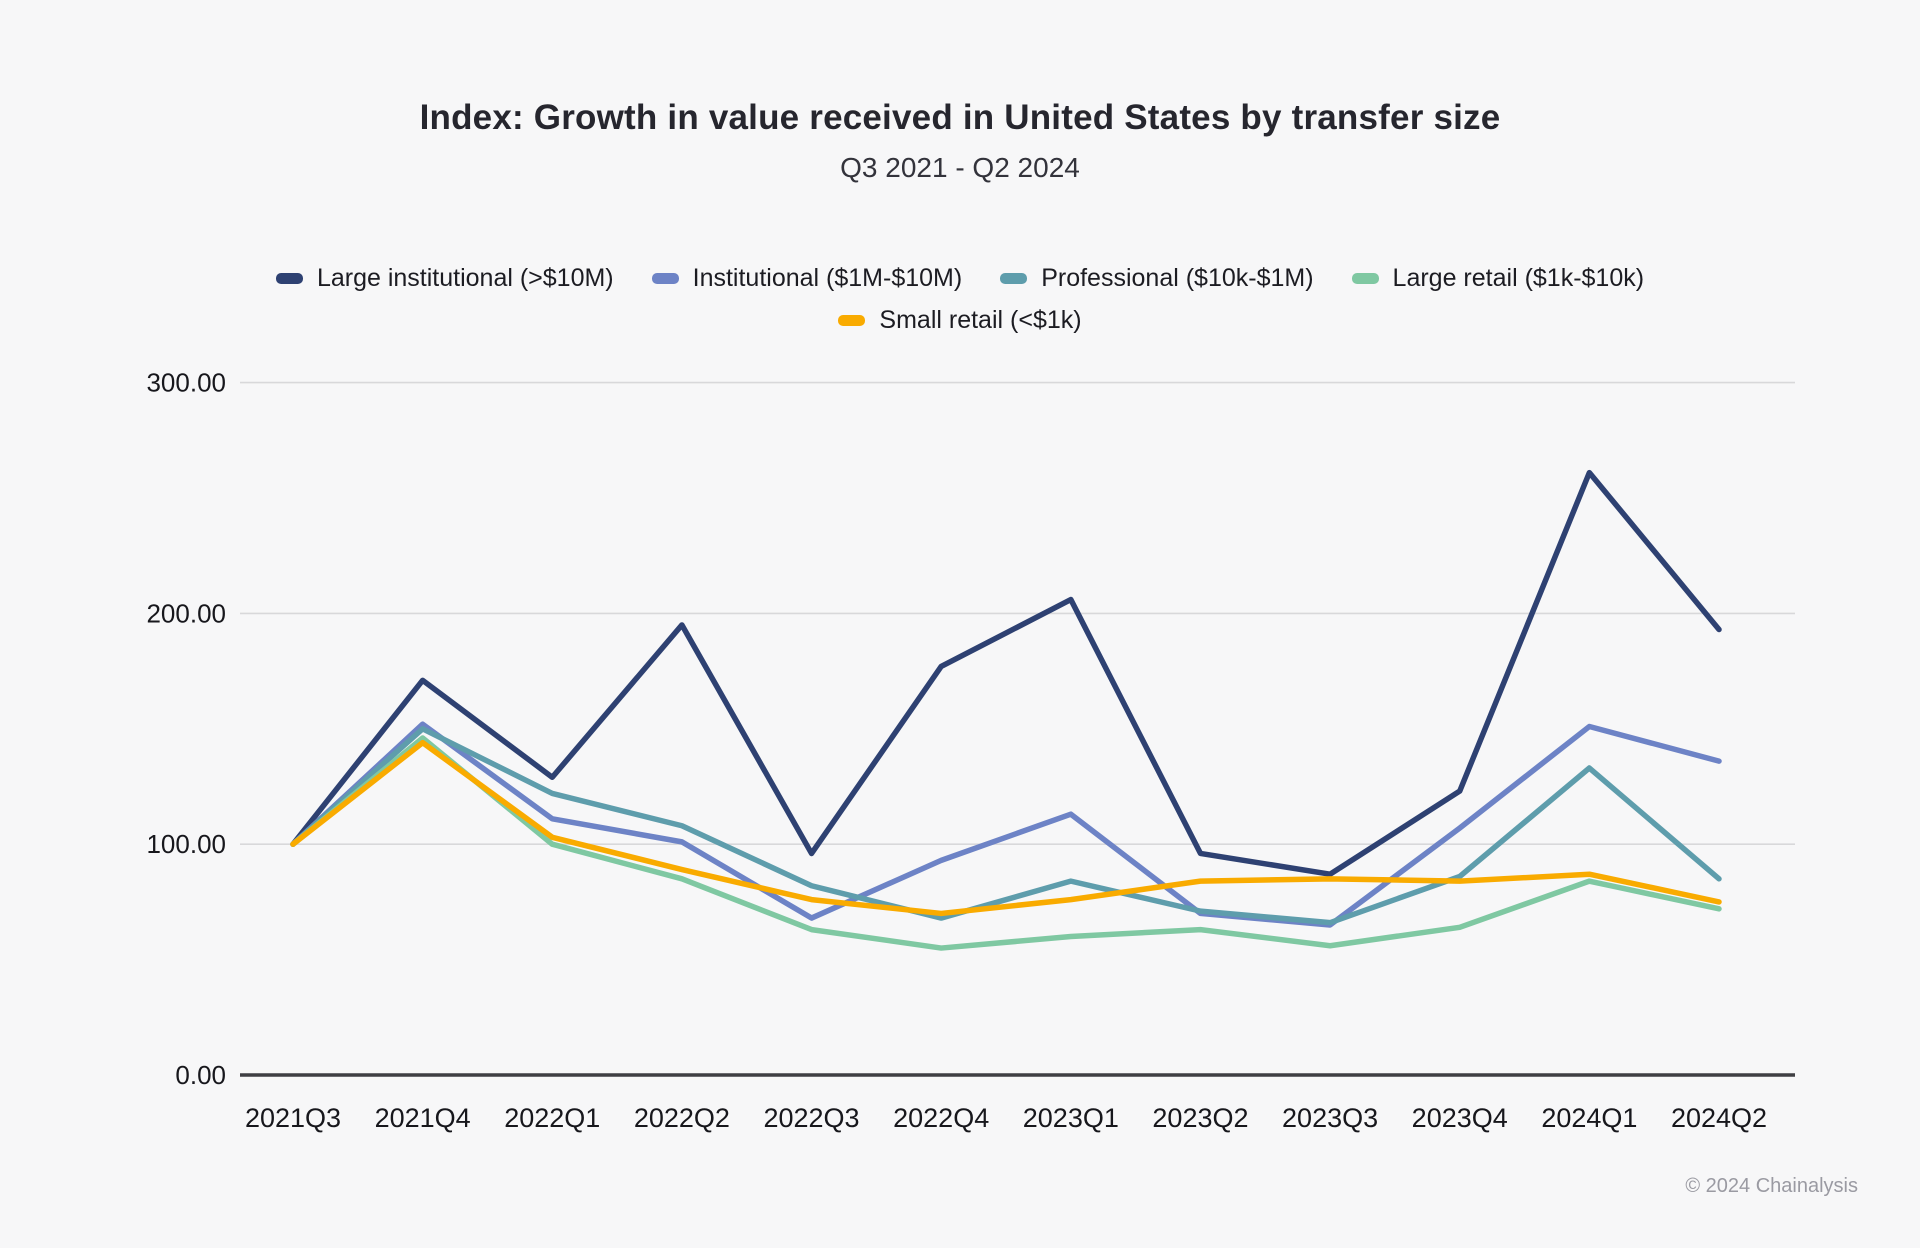 The height and width of the screenshot is (1248, 1920). I want to click on y-tick-label: 200.00, so click(186, 613).